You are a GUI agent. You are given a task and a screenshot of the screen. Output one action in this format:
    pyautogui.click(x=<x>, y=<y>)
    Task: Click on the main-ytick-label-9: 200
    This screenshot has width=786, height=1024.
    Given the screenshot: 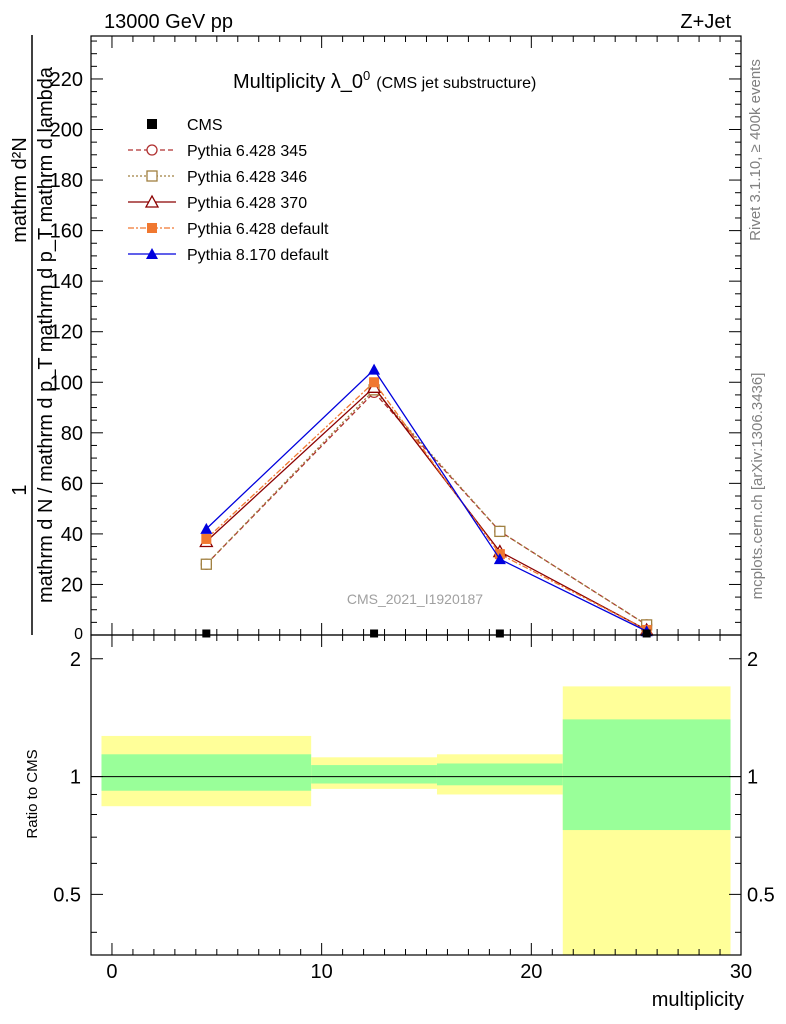 What is the action you would take?
    pyautogui.click(x=66, y=131)
    